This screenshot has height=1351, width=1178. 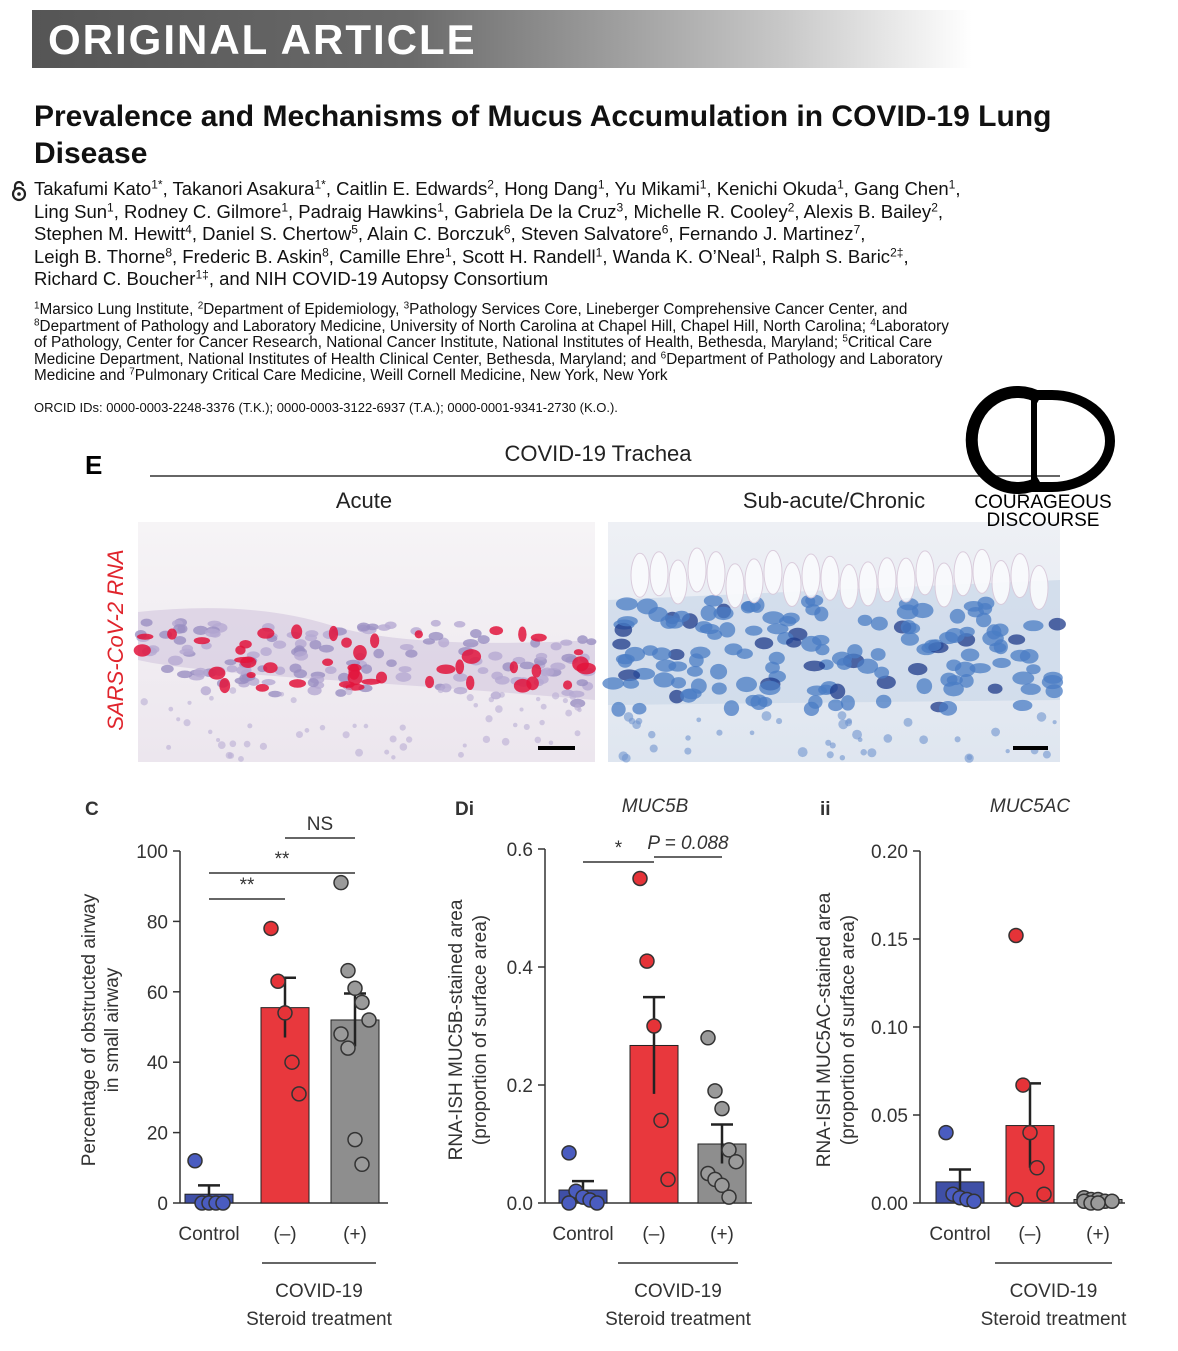 I want to click on y-tick-label: 40, so click(x=157, y=1063).